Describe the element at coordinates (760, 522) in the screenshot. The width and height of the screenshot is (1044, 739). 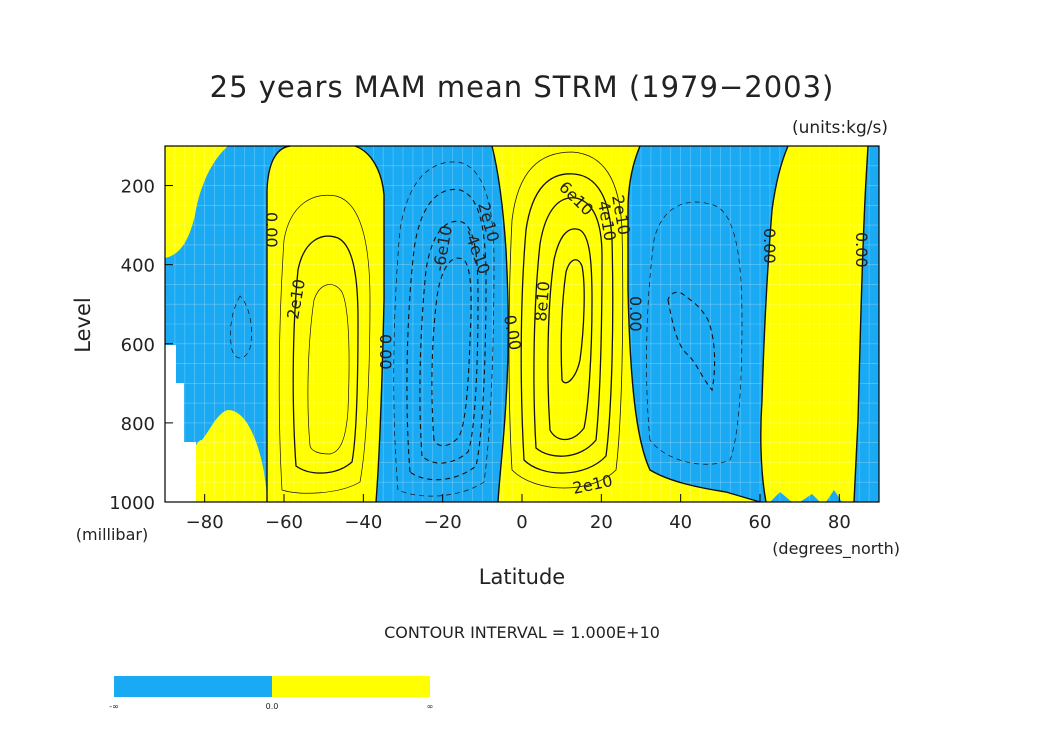
I see `x-tick-label: 60` at that location.